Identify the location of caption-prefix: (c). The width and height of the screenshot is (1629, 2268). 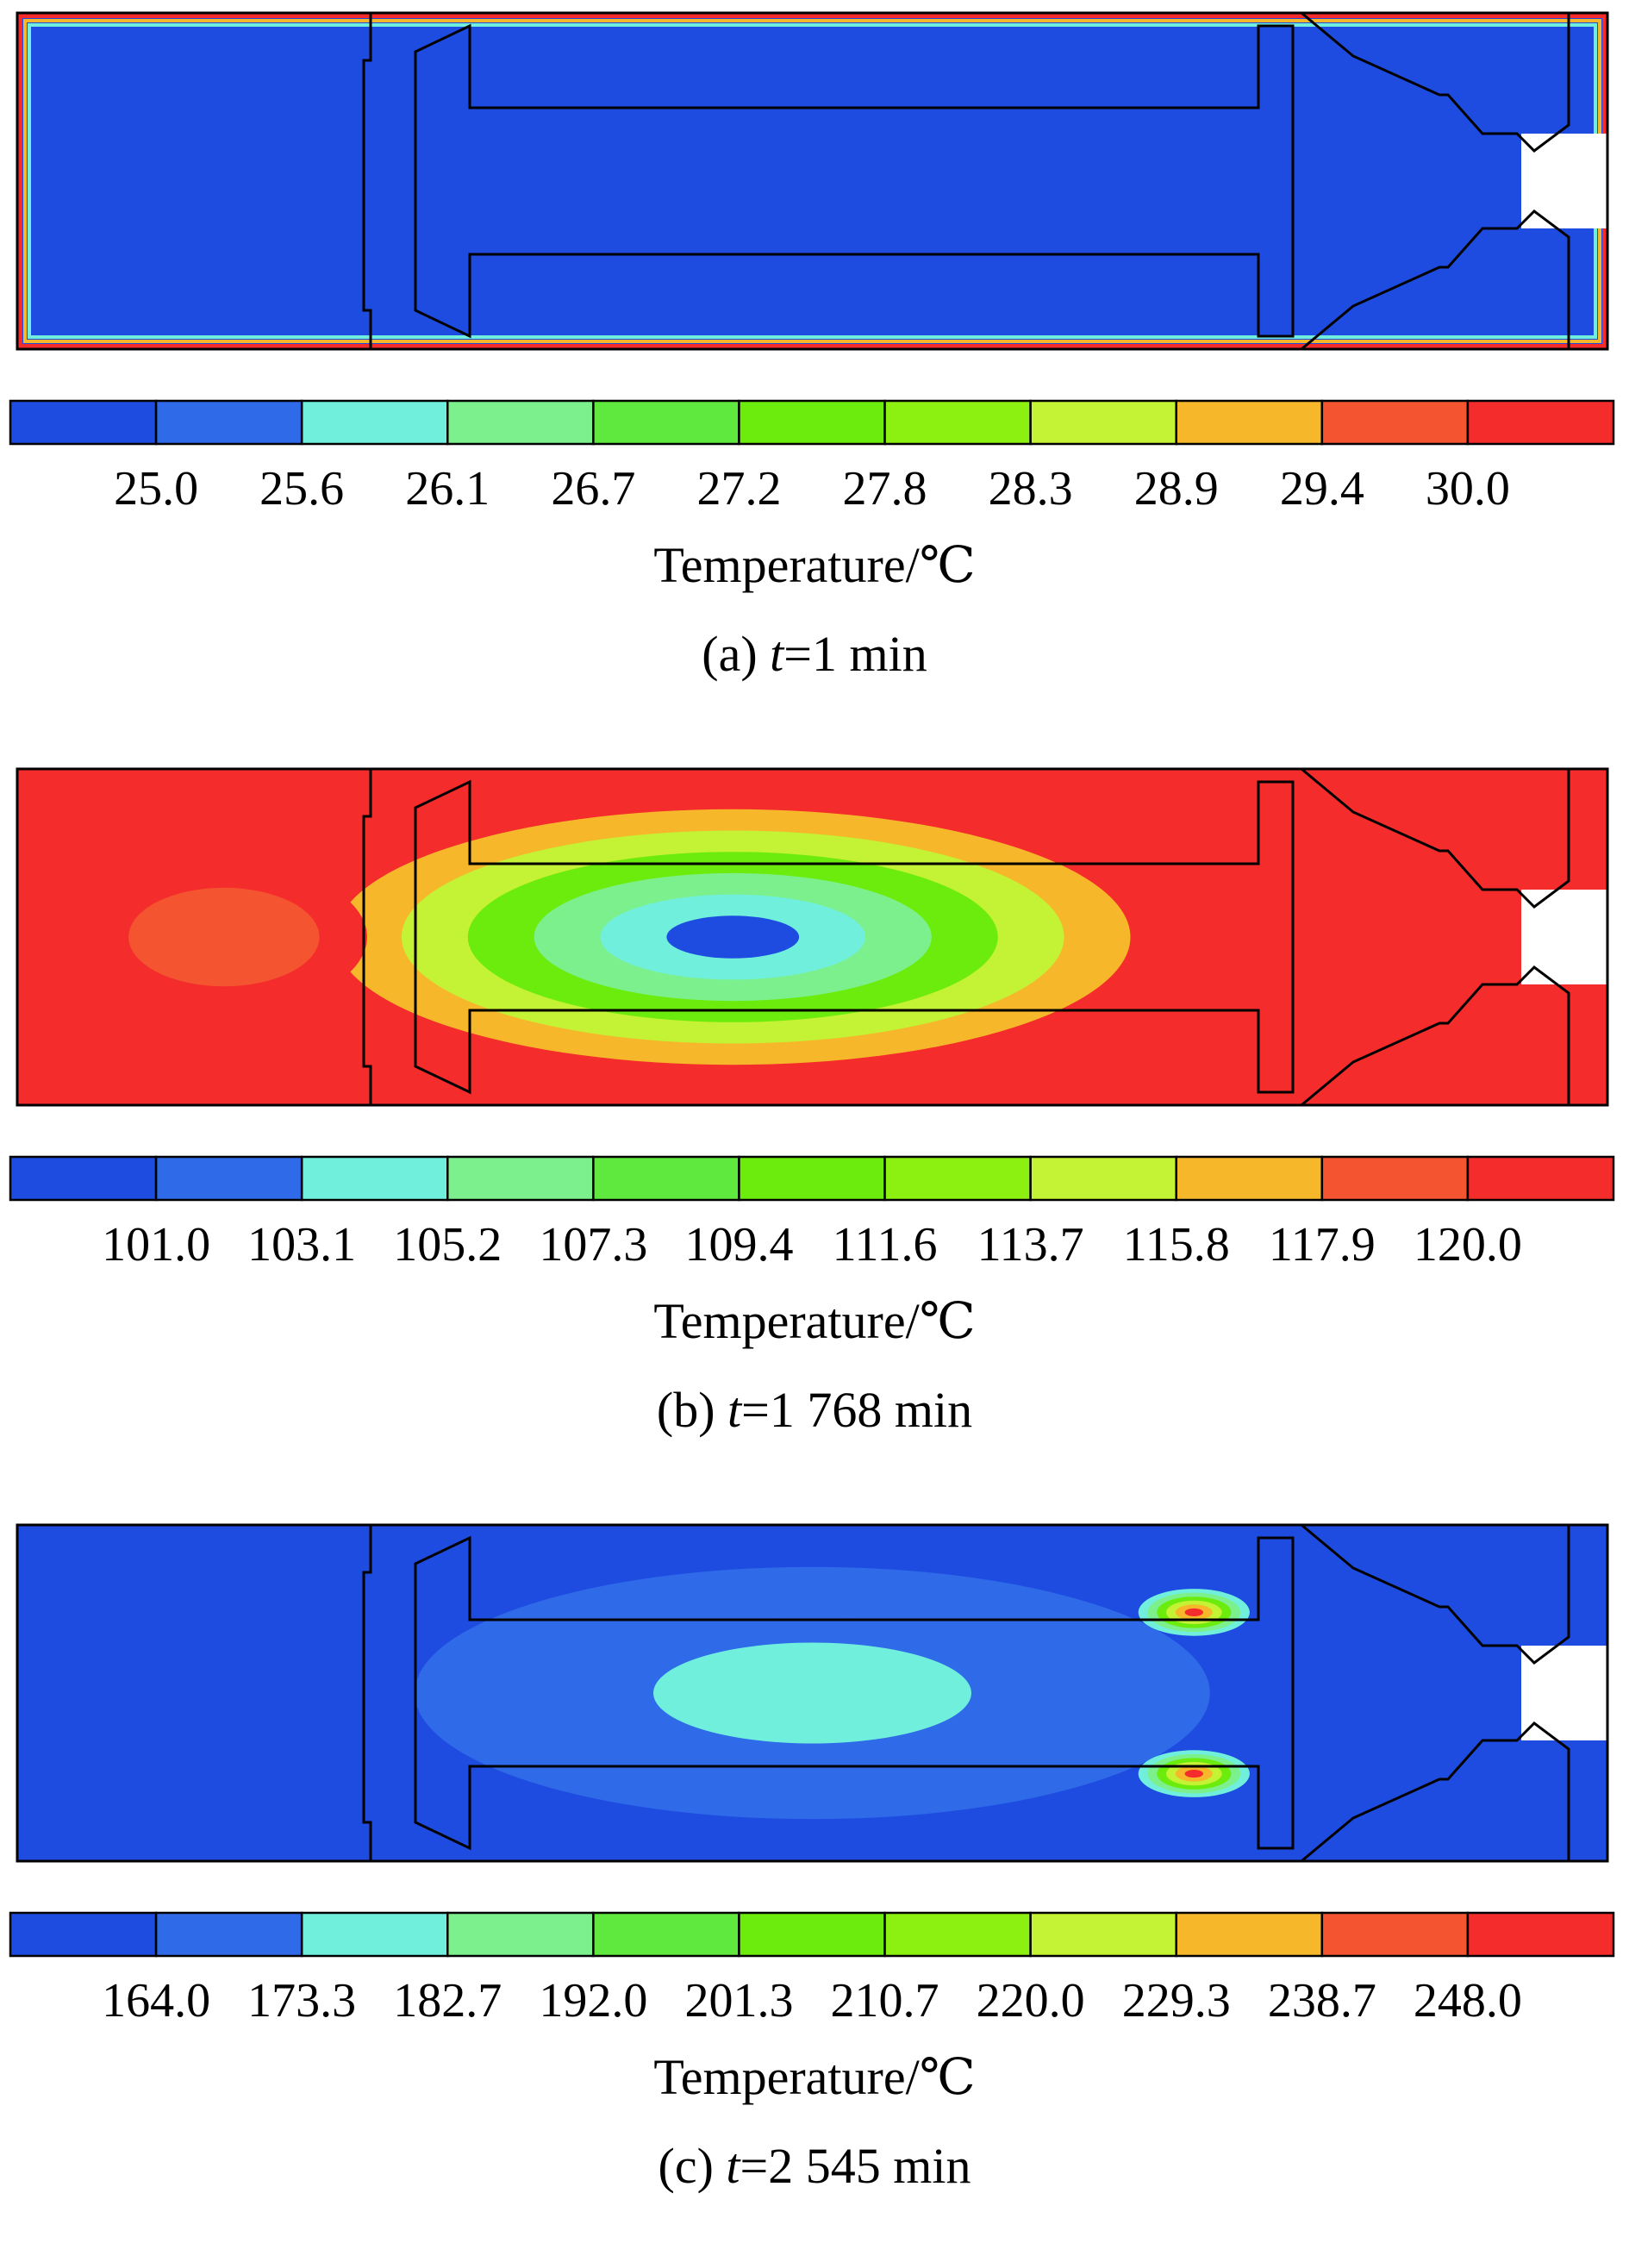
(692, 2166).